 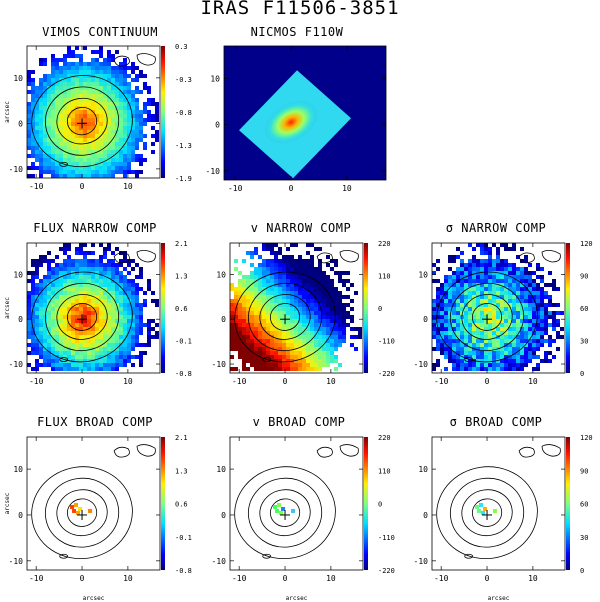 What do you see at coordinates (82, 121) in the screenshot?
I see `contour-line` at bounding box center [82, 121].